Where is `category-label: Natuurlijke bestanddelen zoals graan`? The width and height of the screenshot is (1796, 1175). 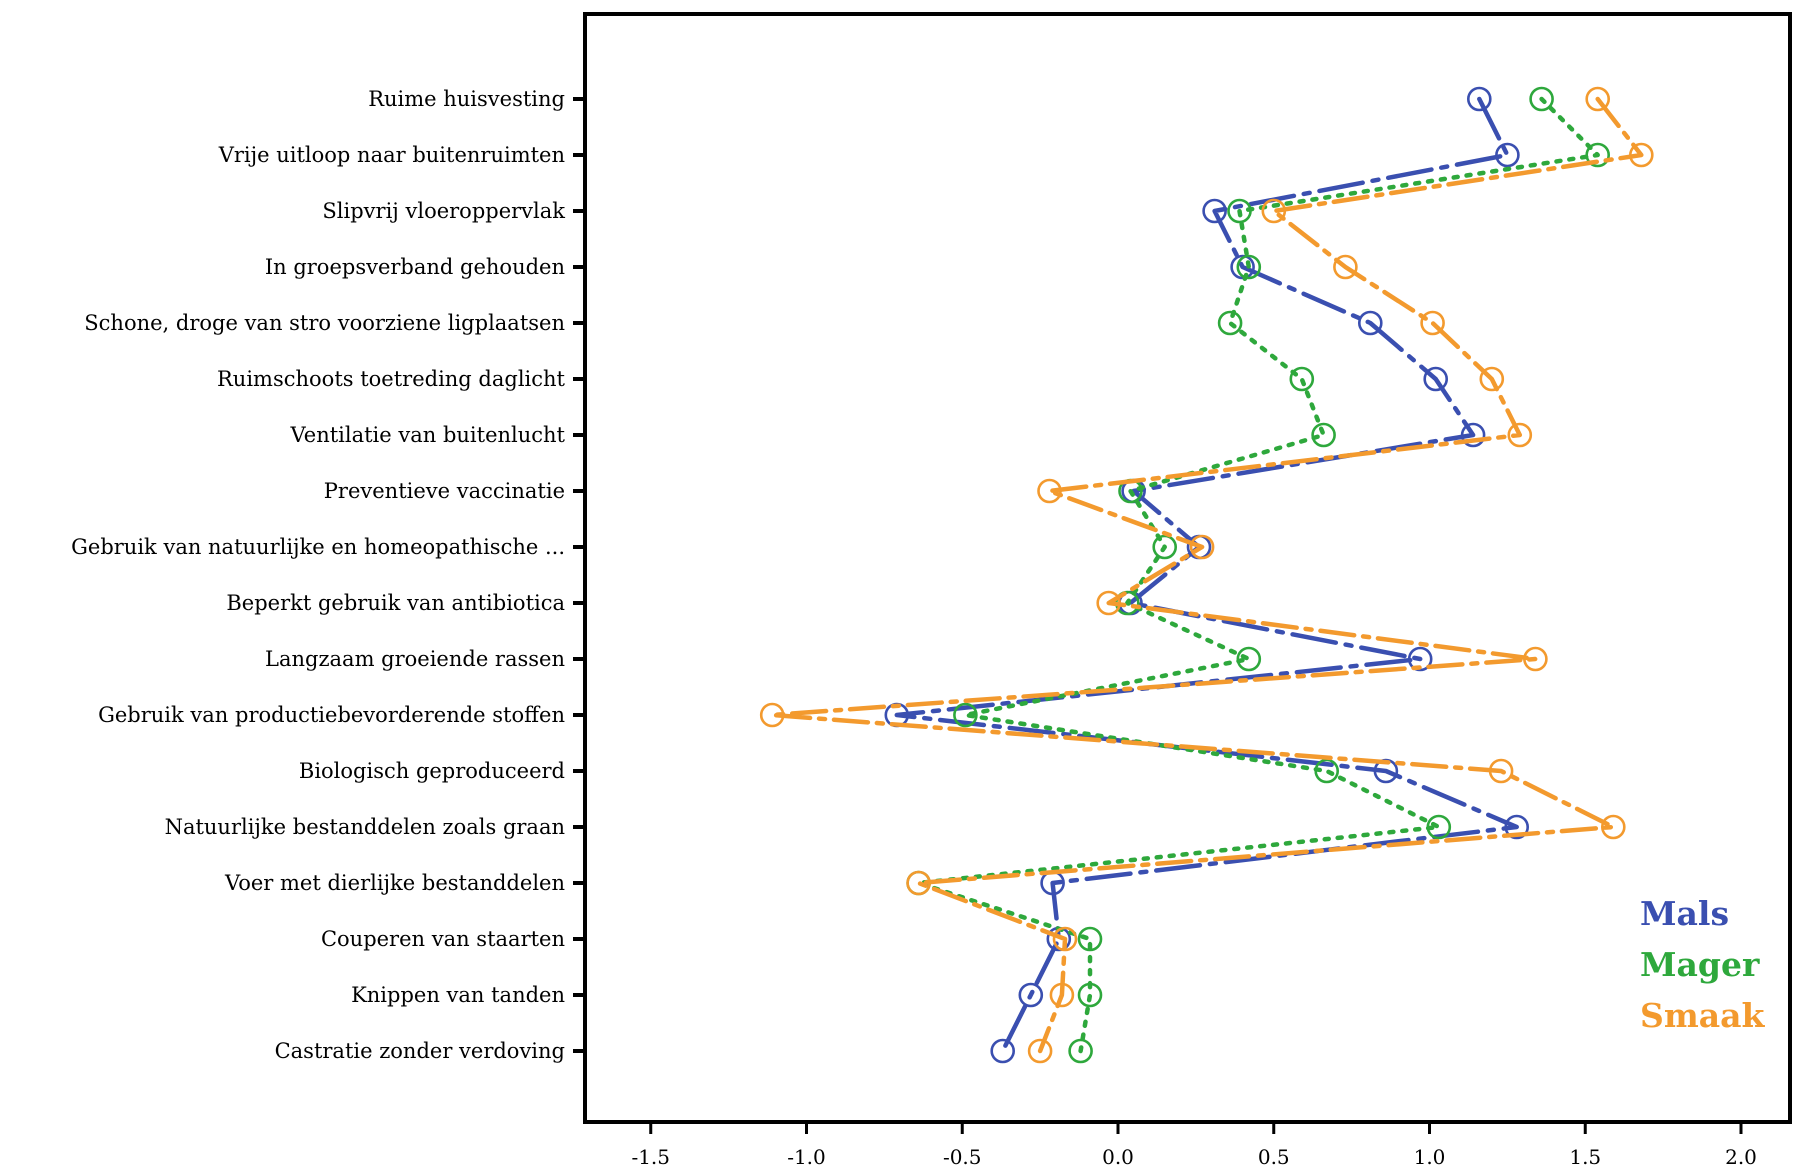 category-label: Natuurlijke bestanddelen zoals graan is located at coordinates (365, 827).